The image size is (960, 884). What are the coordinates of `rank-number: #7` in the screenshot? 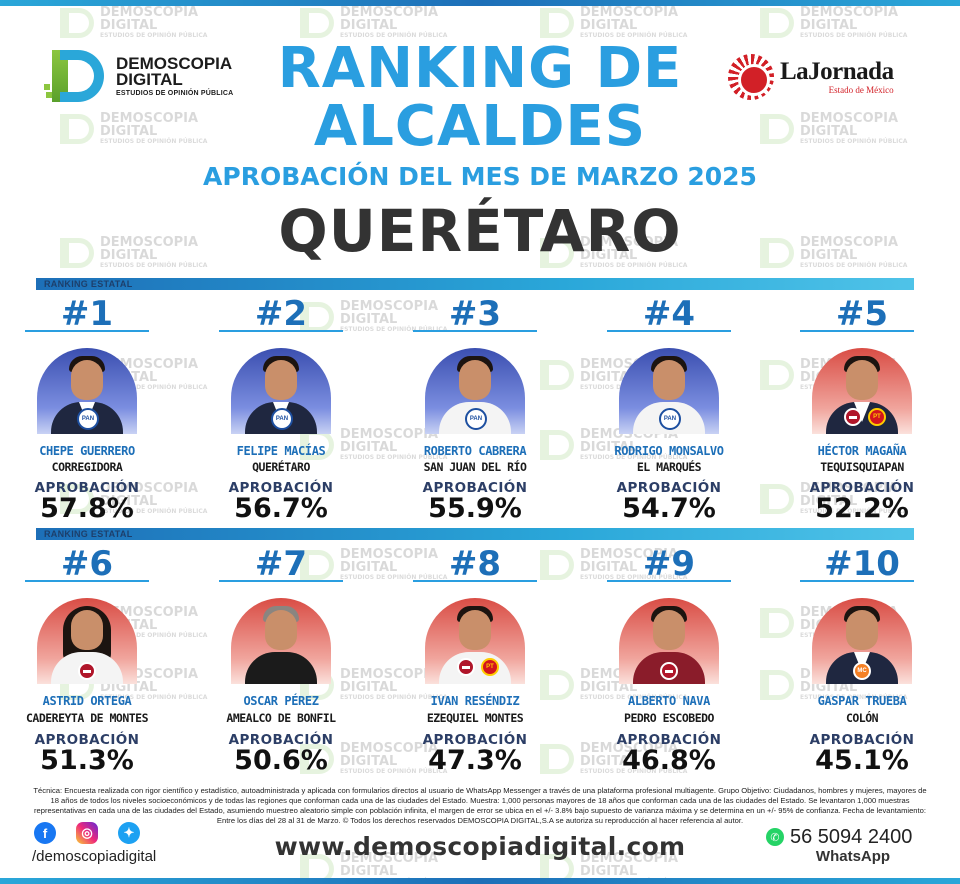 It's located at (281, 564).